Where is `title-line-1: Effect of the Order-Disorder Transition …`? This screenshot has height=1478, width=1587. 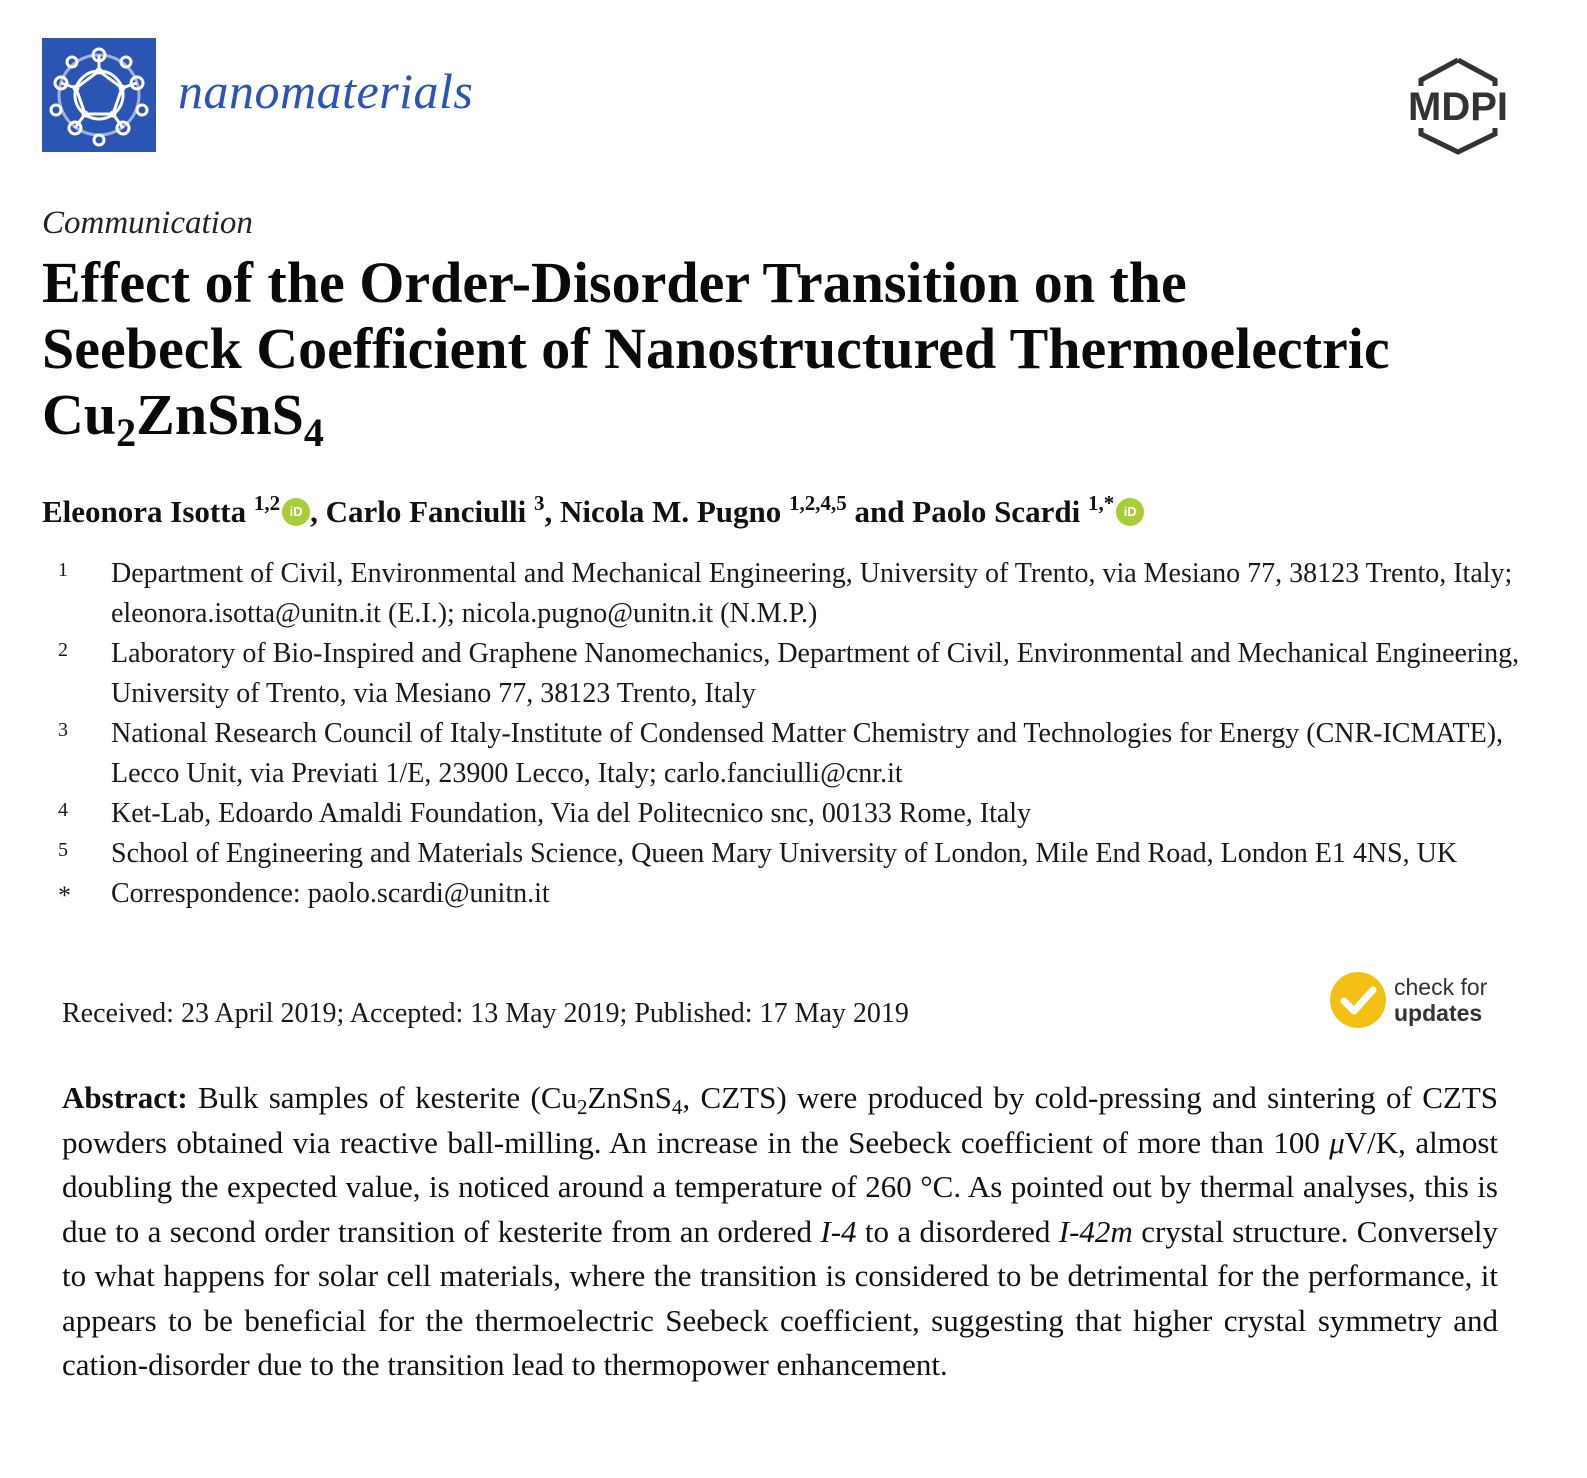
title-line-1: Effect of the Order-Disorder Transition … is located at coordinates (614, 282).